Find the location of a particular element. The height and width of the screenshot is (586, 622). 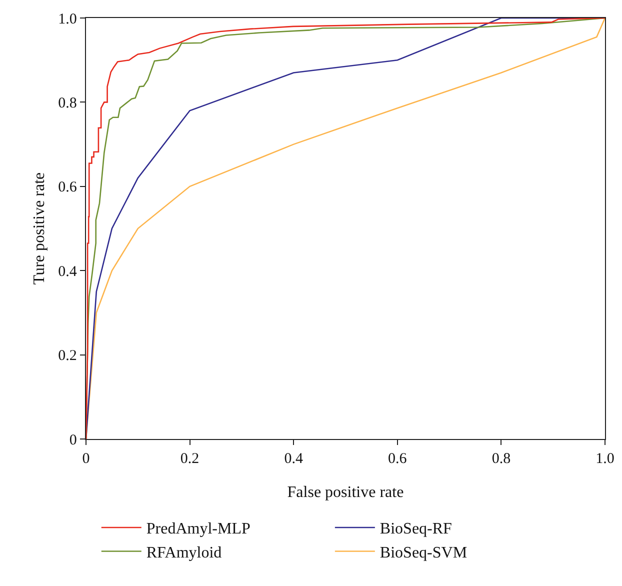

y-tick-label: 0.8 is located at coordinates (67, 103).